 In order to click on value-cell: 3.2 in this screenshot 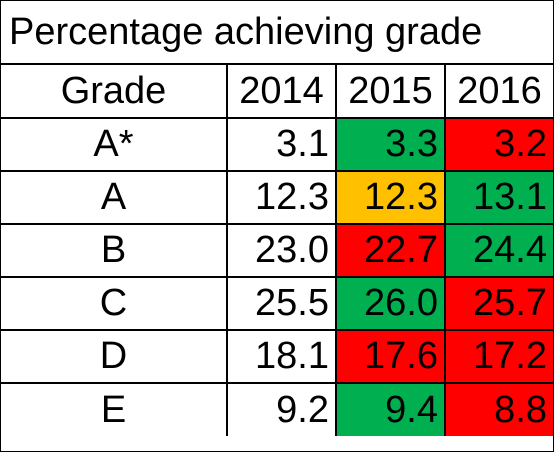, I will do `click(498, 144)`.